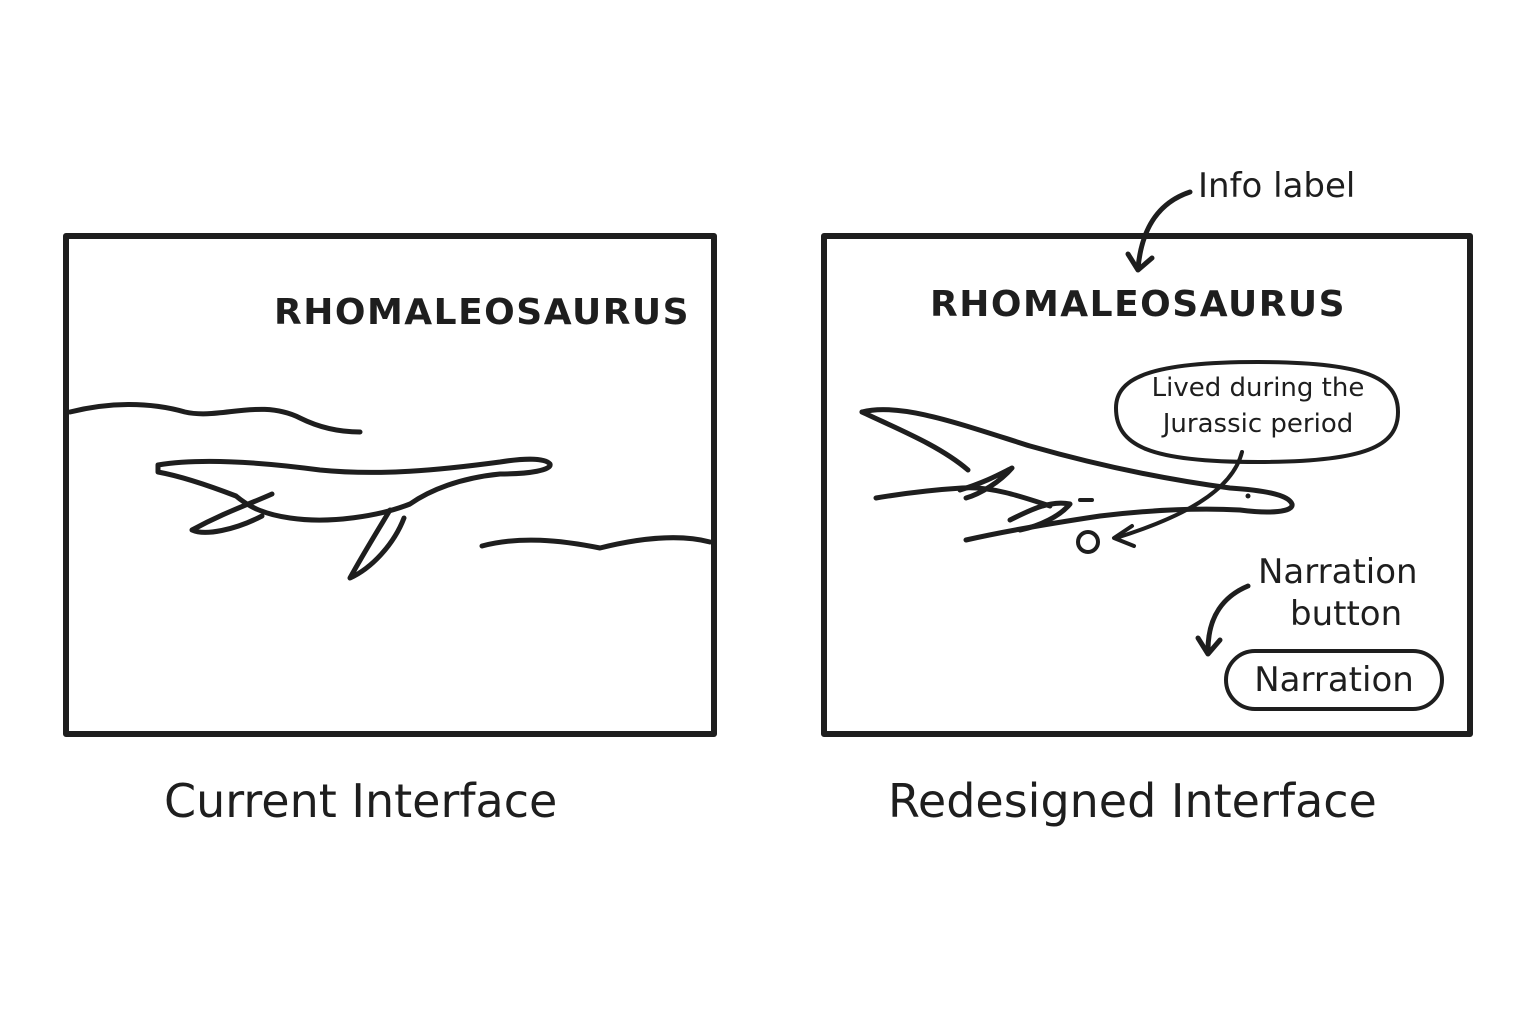  Describe the element at coordinates (1077, 475) in the screenshot. I see `plesiosaur-drawing-redesigned` at that location.